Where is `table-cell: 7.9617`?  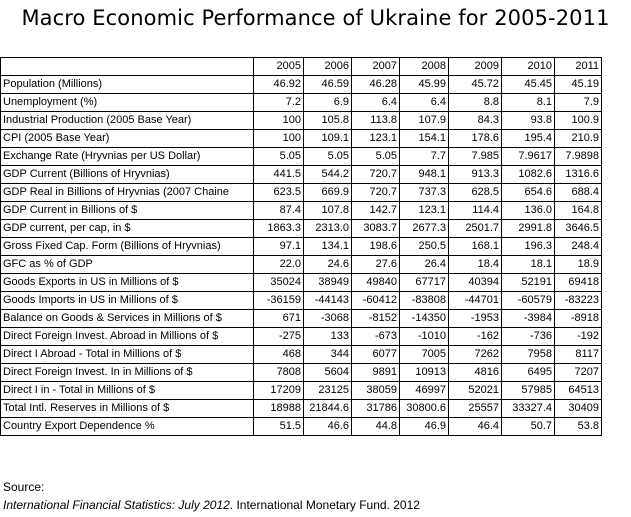 table-cell: 7.9617 is located at coordinates (528, 156).